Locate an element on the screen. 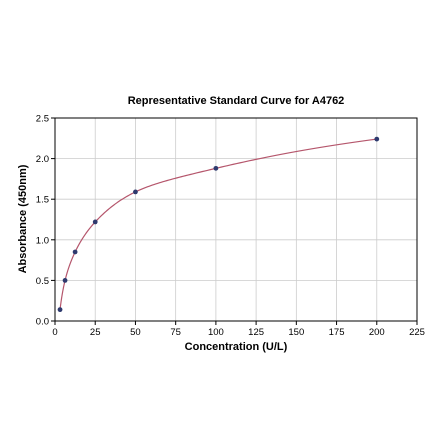  x-tick-label: 0 is located at coordinates (54, 332).